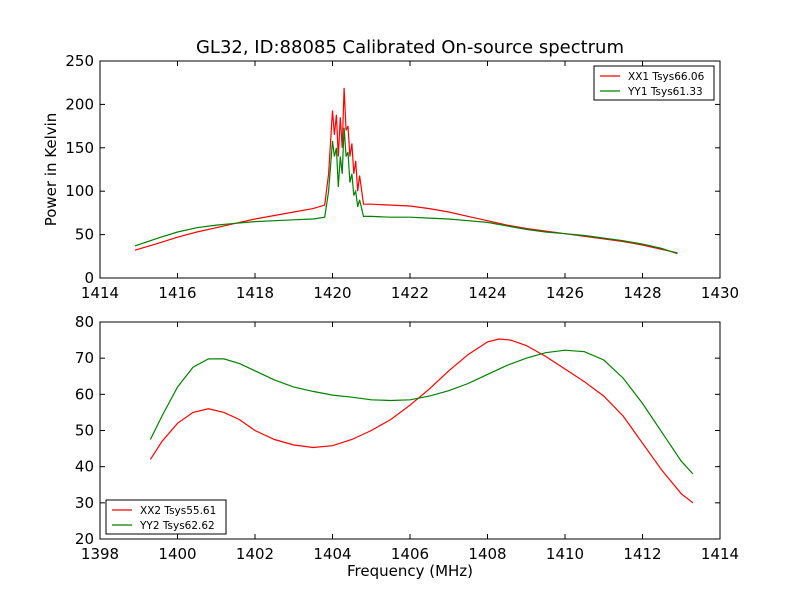  What do you see at coordinates (79, 104) in the screenshot?
I see `y-tick-label: 200` at bounding box center [79, 104].